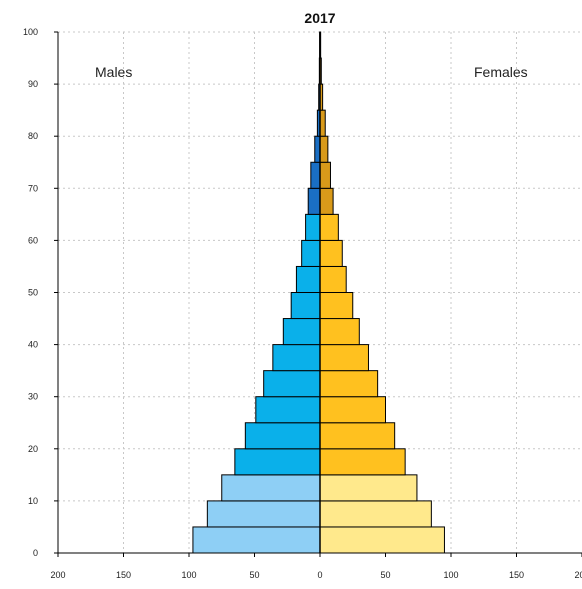  I want to click on x-tick-label: 0, so click(319, 575).